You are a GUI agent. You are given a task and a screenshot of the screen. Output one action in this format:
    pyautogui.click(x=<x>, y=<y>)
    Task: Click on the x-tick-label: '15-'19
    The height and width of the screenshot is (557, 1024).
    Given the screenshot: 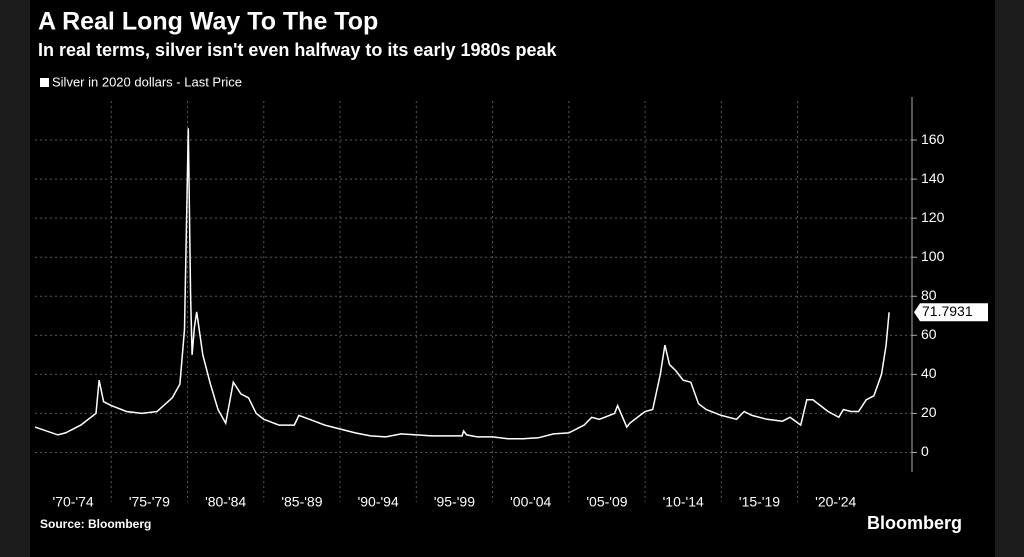 What is the action you would take?
    pyautogui.click(x=759, y=502)
    